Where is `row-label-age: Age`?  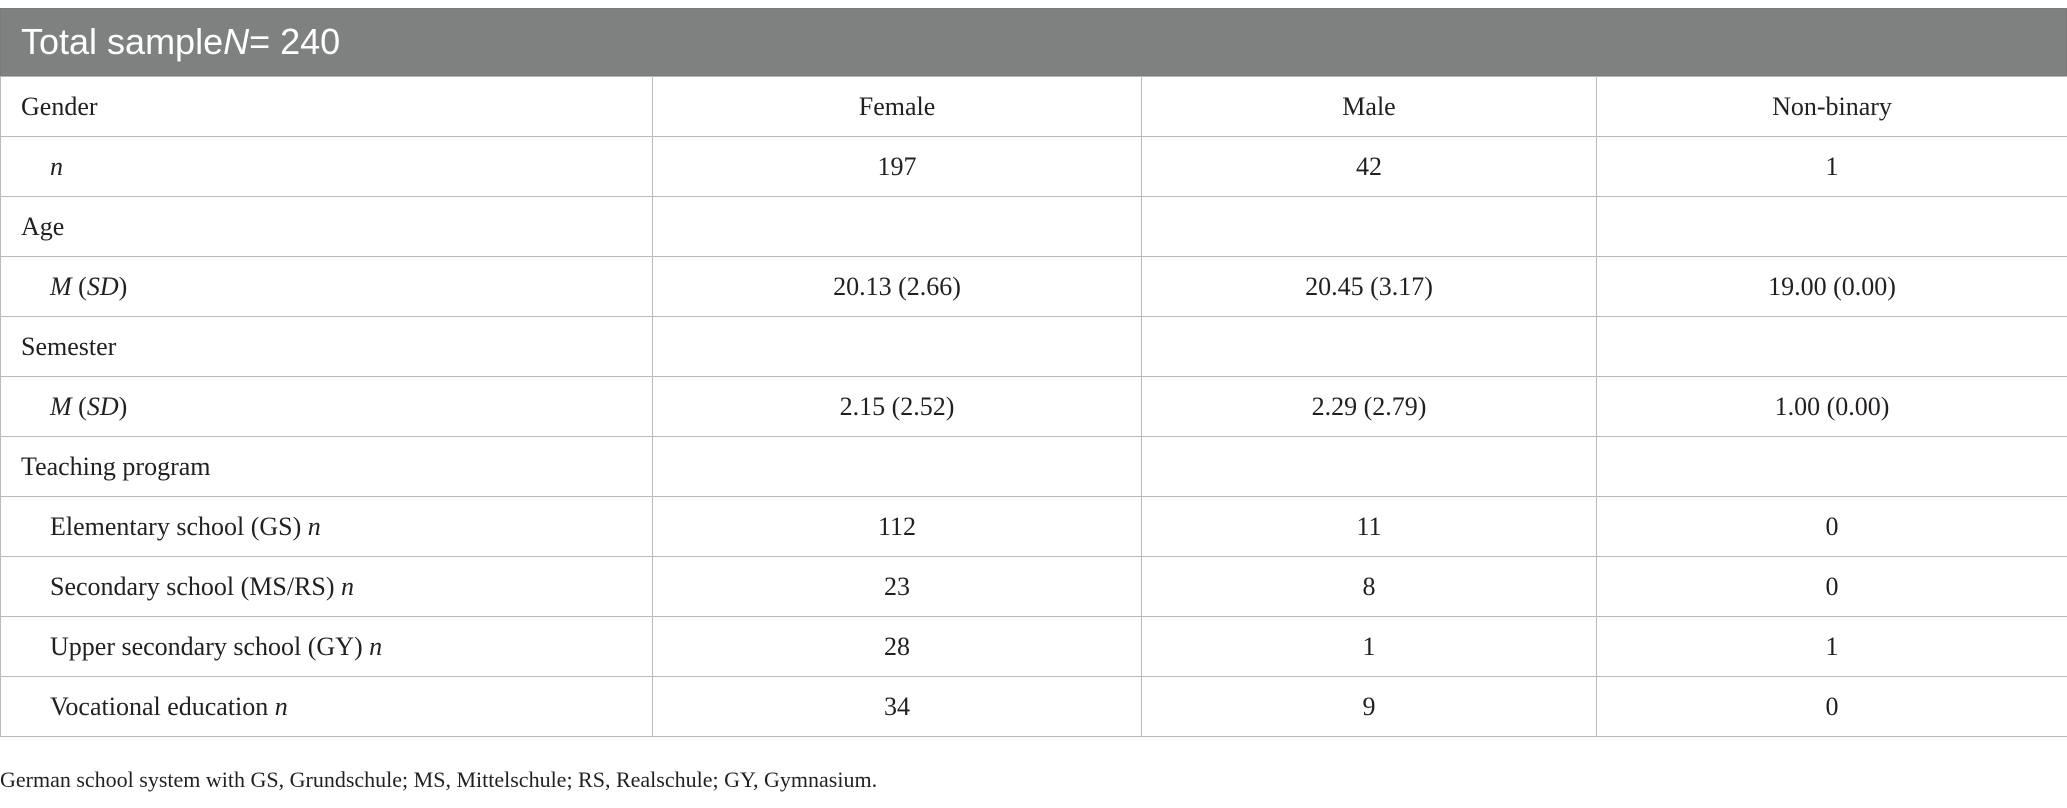 row-label-age: Age is located at coordinates (326, 226).